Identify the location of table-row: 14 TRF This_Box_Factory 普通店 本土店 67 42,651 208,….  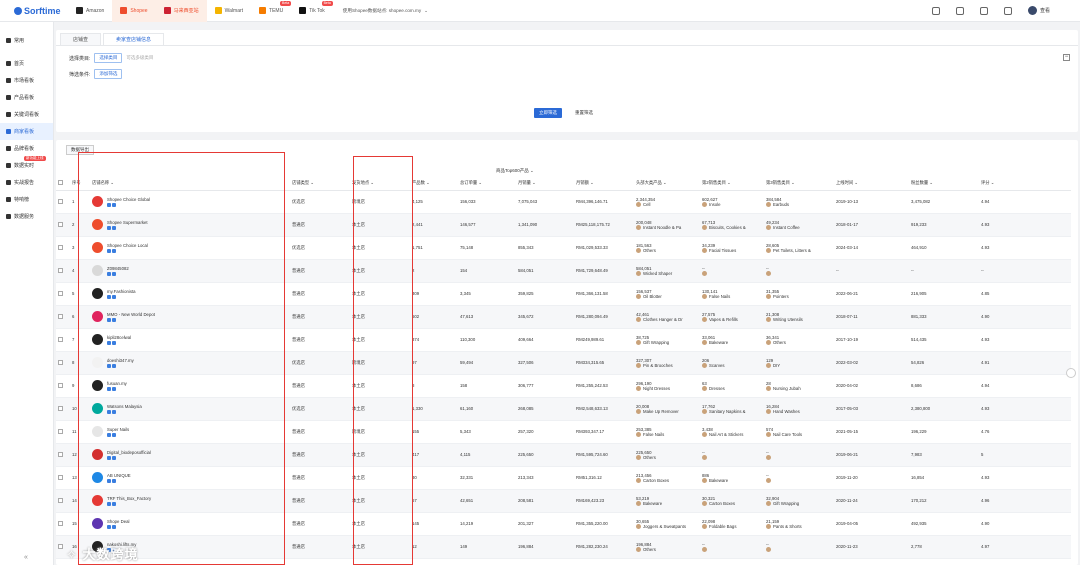
(563, 501).